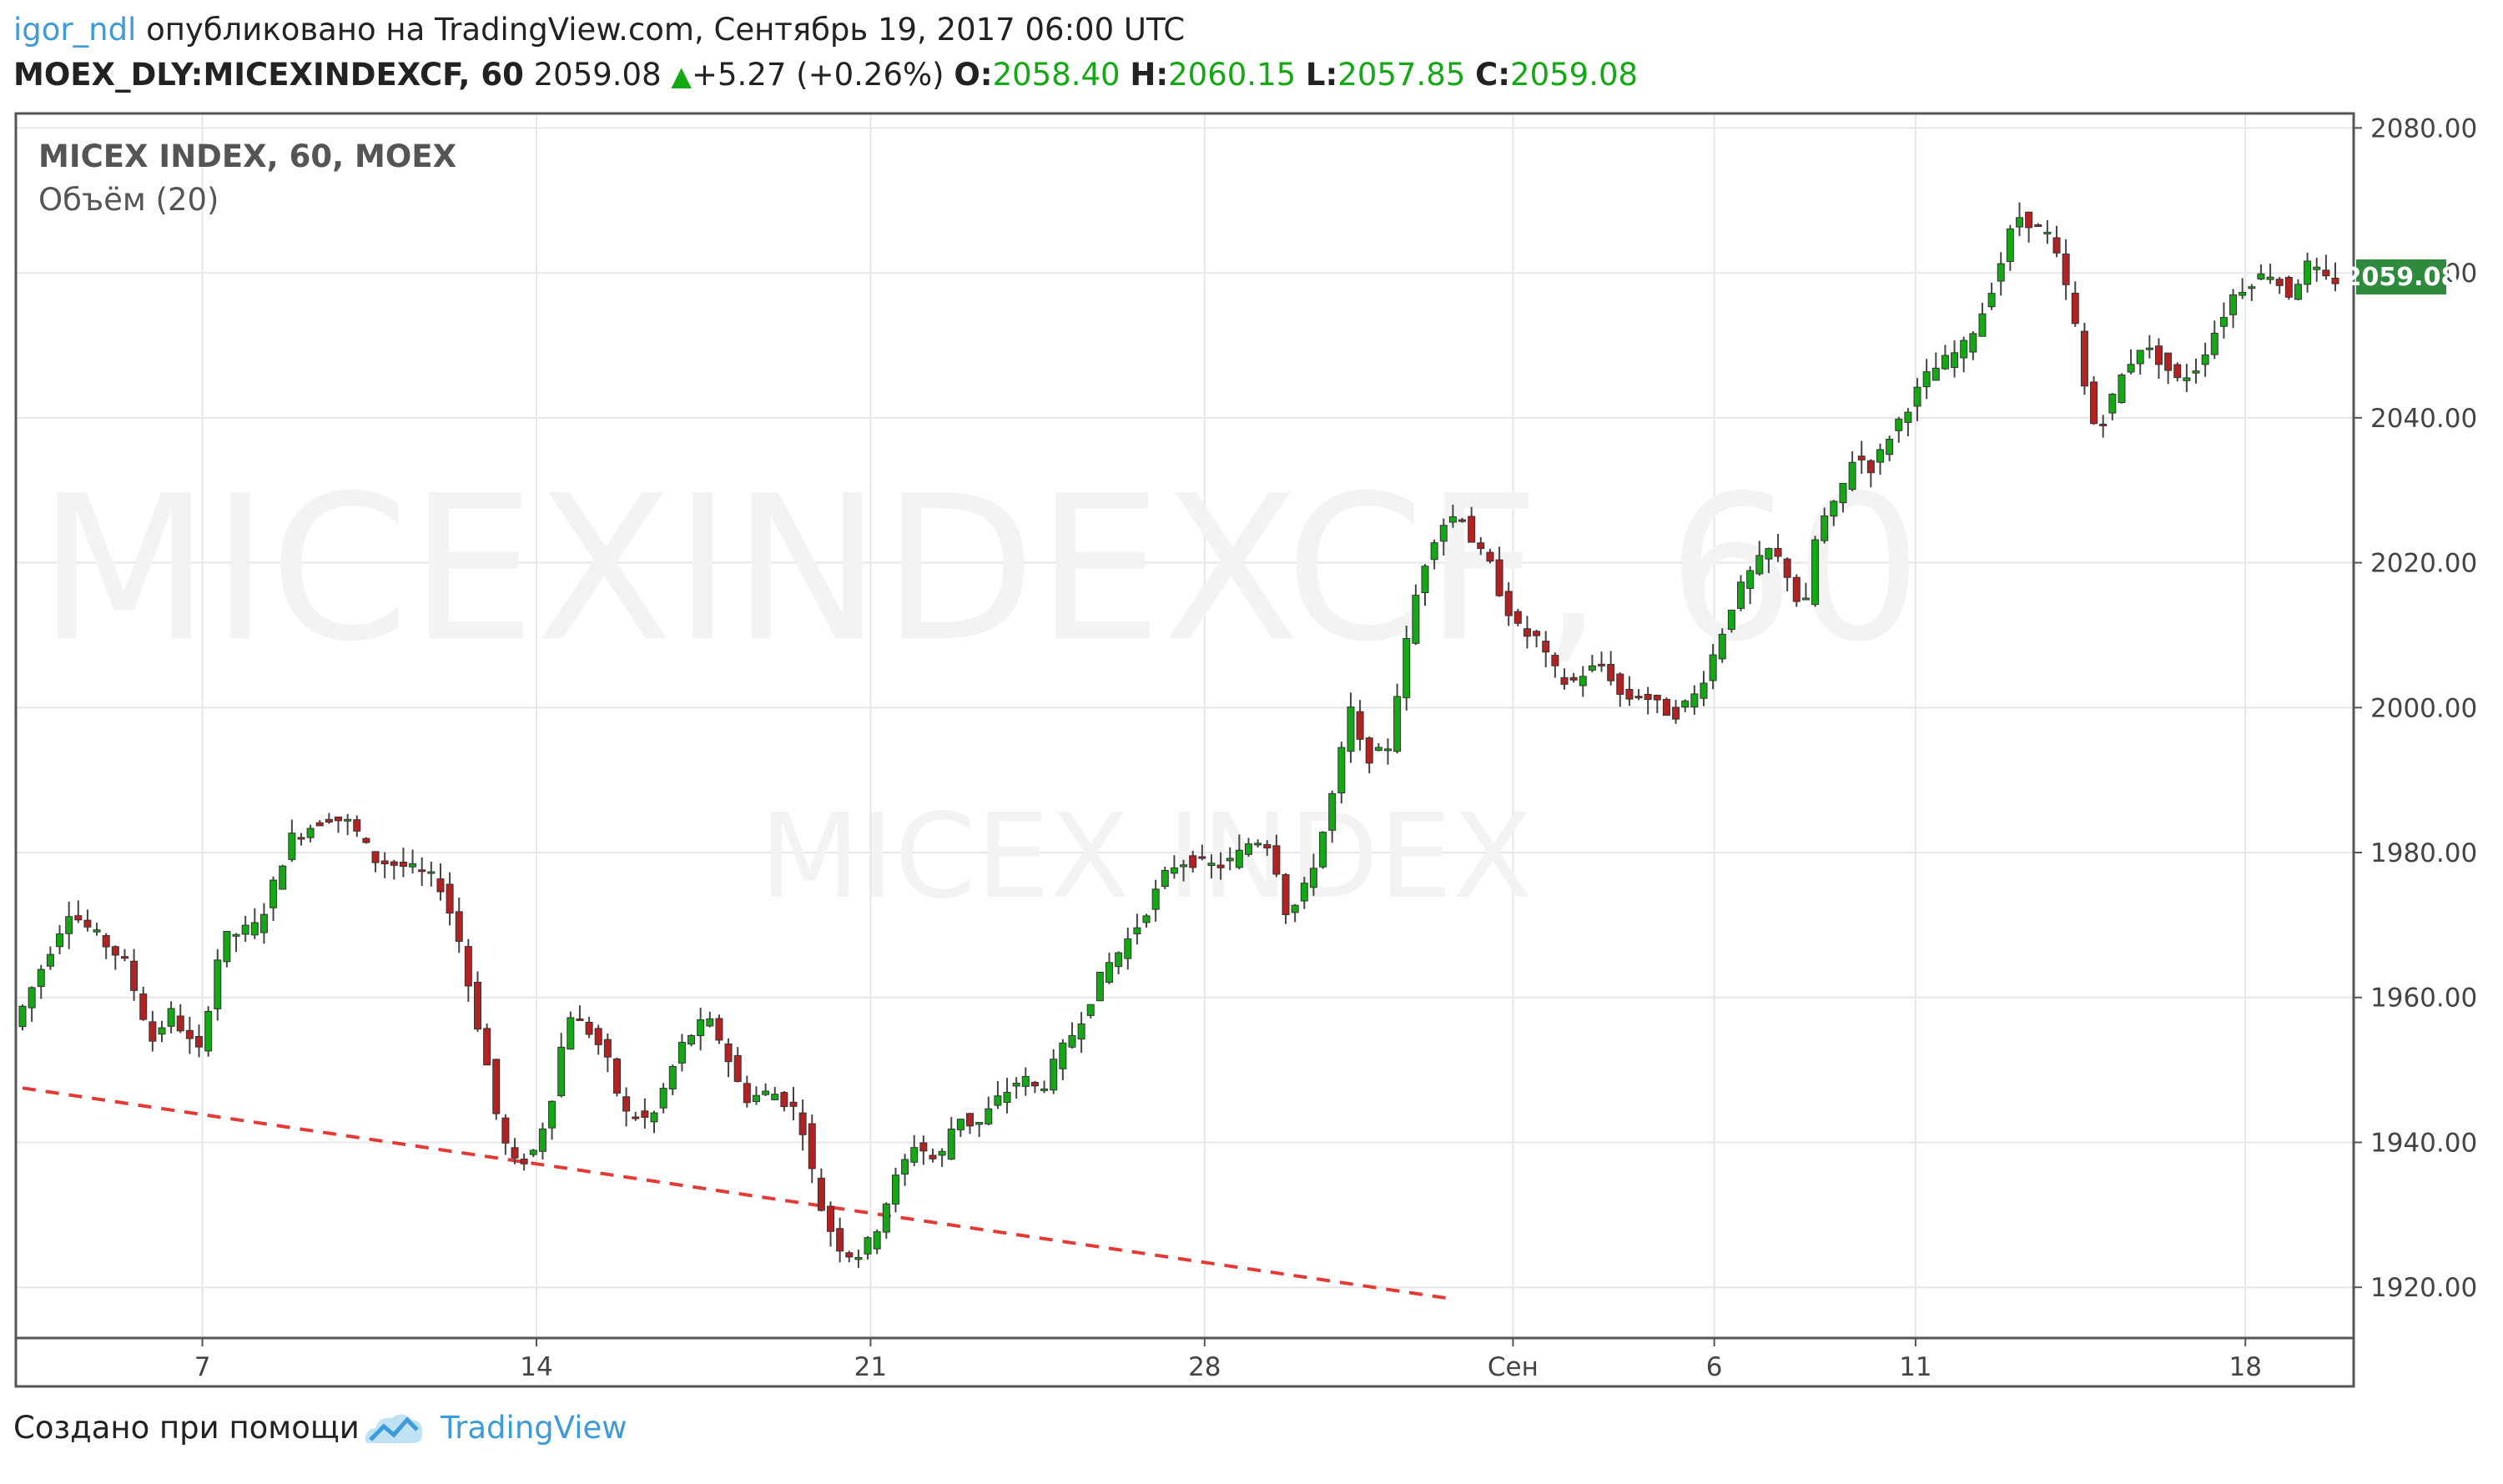 The width and height of the screenshot is (2503, 1484). What do you see at coordinates (75, 30) in the screenshot?
I see `author-link: igor_ndl` at bounding box center [75, 30].